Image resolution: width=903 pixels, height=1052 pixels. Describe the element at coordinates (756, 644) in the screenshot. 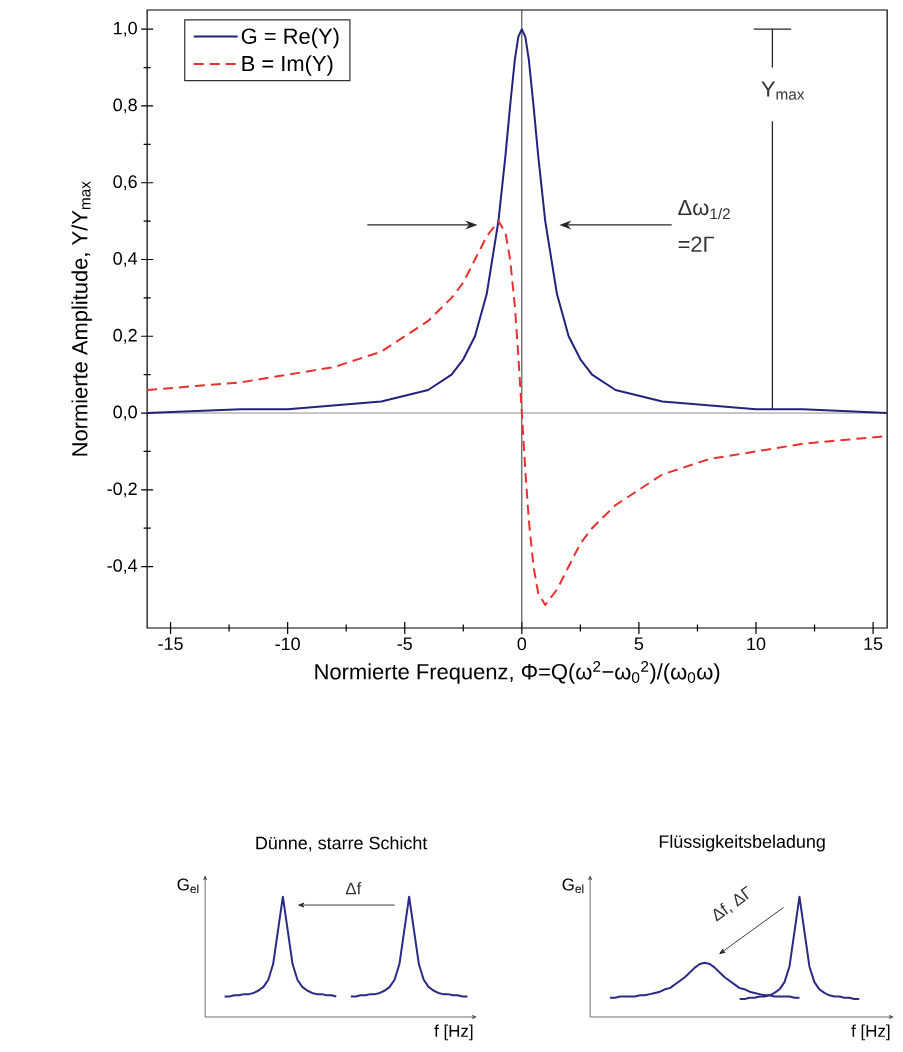

I see `x-tick-label: 10` at that location.